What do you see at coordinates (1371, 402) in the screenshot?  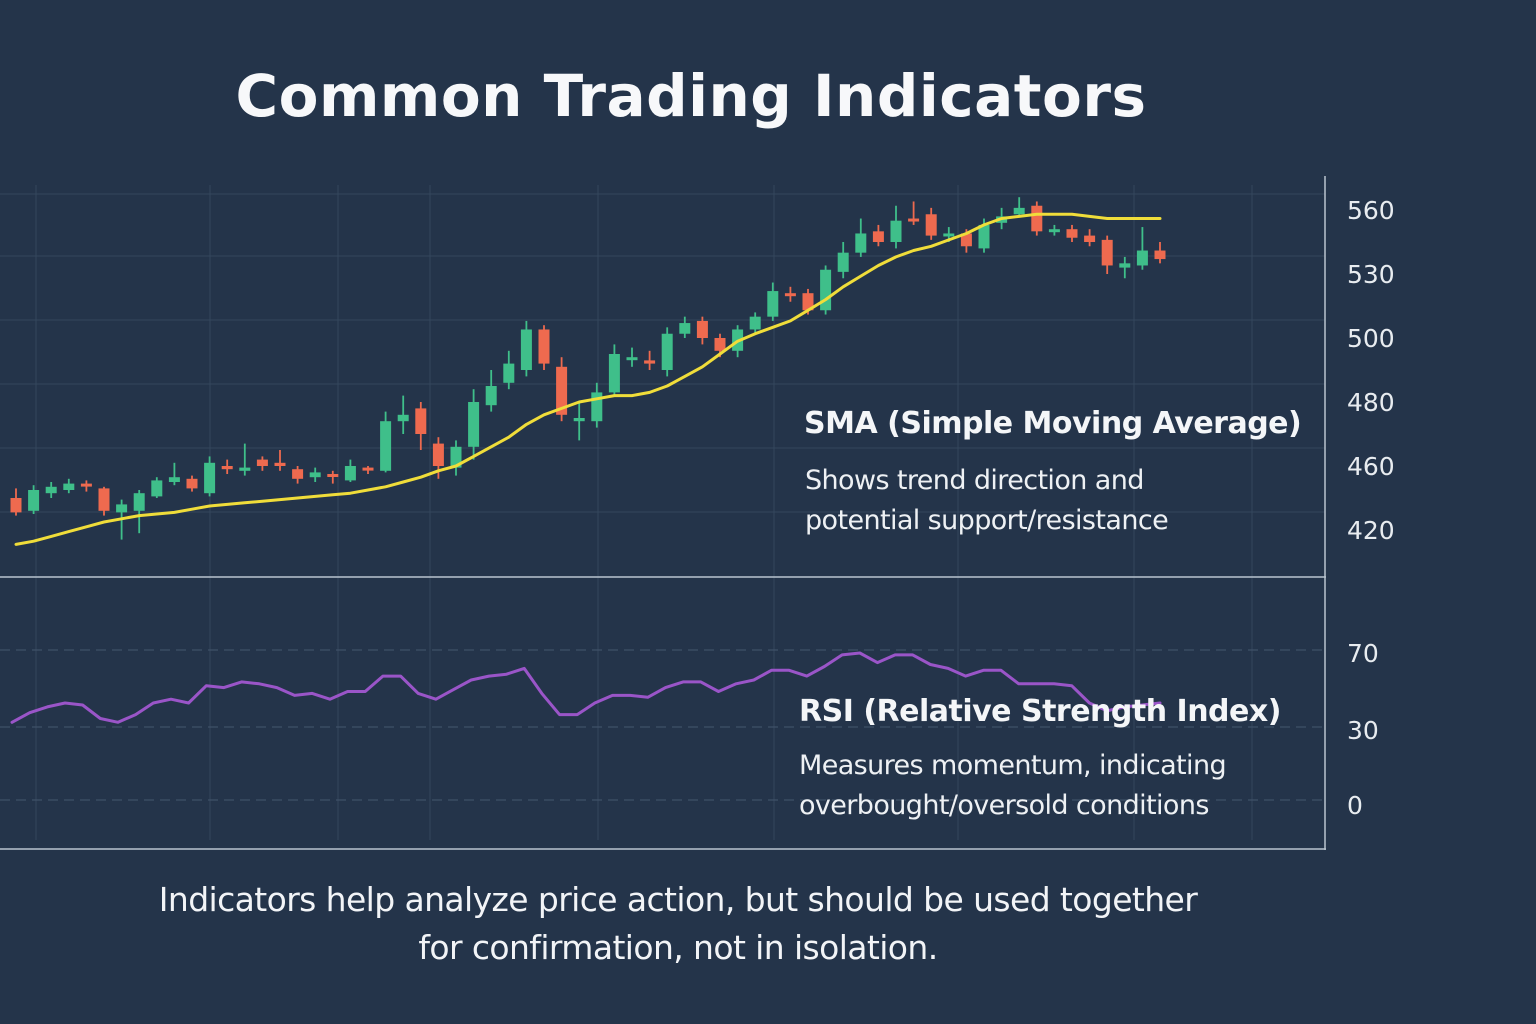 I see `price-tick-label: 480` at bounding box center [1371, 402].